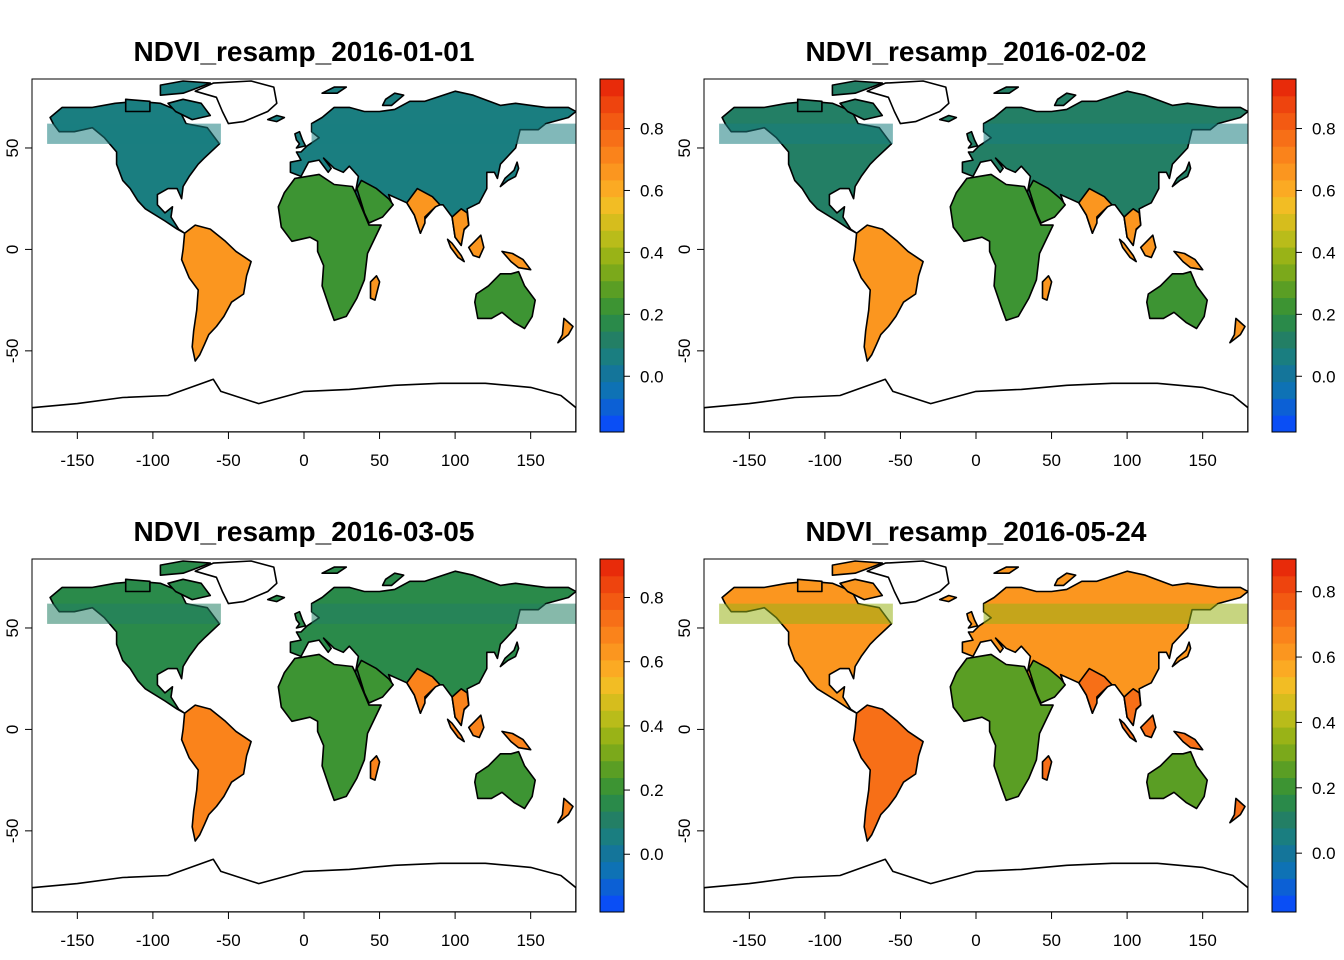 The width and height of the screenshot is (1344, 960). I want to click on panel-title: NDVI_resamp_2016-03-05, so click(304, 531).